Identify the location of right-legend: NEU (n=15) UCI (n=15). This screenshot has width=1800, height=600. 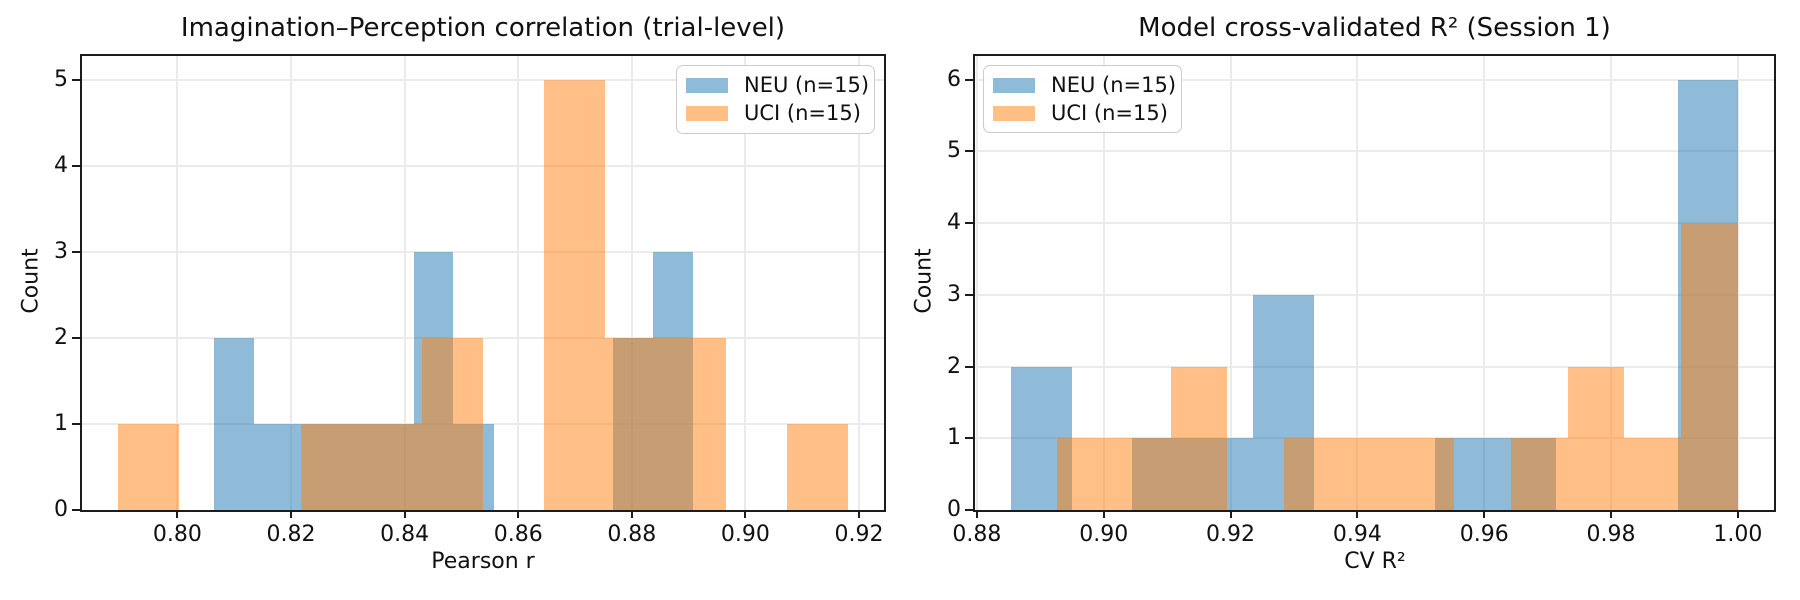
(1082, 99).